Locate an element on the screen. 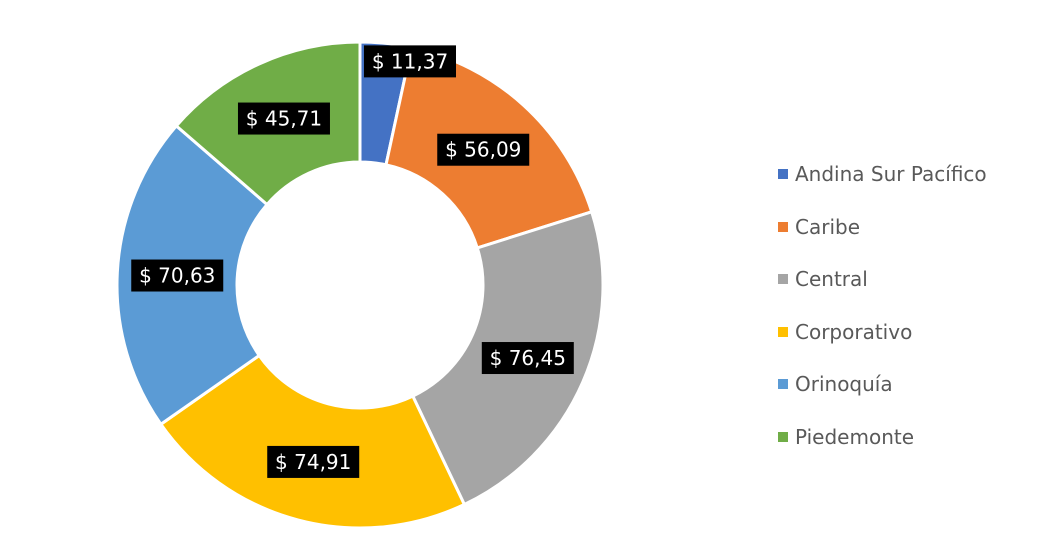 The width and height of the screenshot is (1051, 541). data-label-corporativo: $ 74,91 is located at coordinates (313, 461).